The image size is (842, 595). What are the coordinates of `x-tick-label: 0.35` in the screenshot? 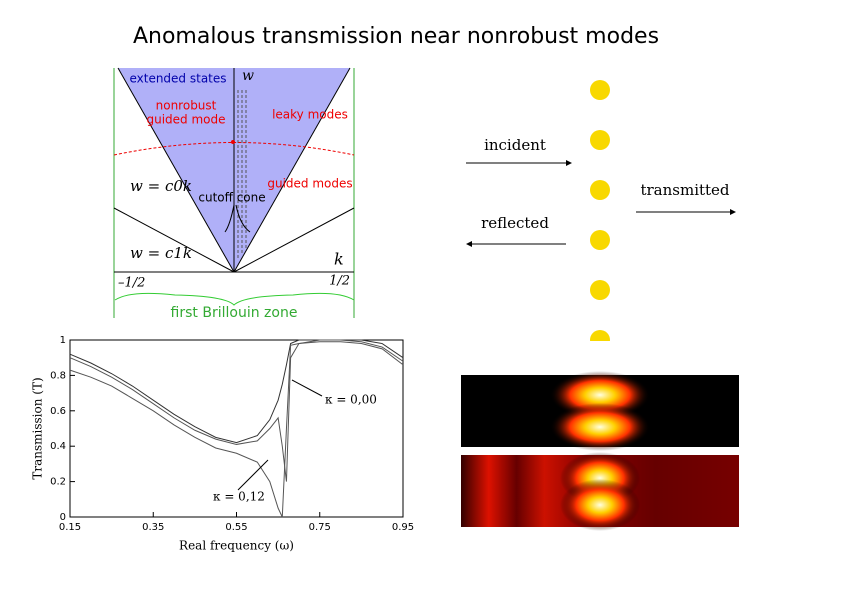 It's located at (153, 527).